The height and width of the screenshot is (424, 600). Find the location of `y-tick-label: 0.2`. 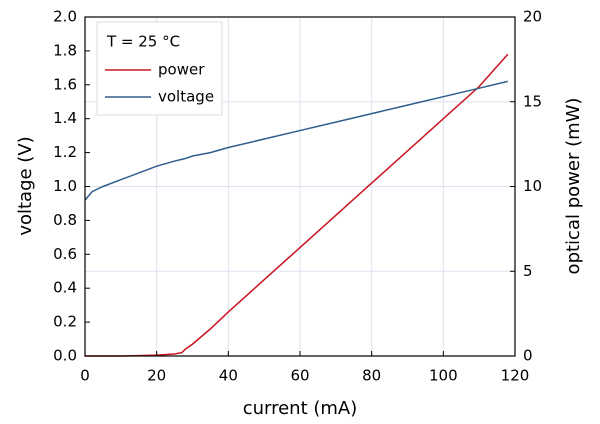

y-tick-label: 0.2 is located at coordinates (65, 322).